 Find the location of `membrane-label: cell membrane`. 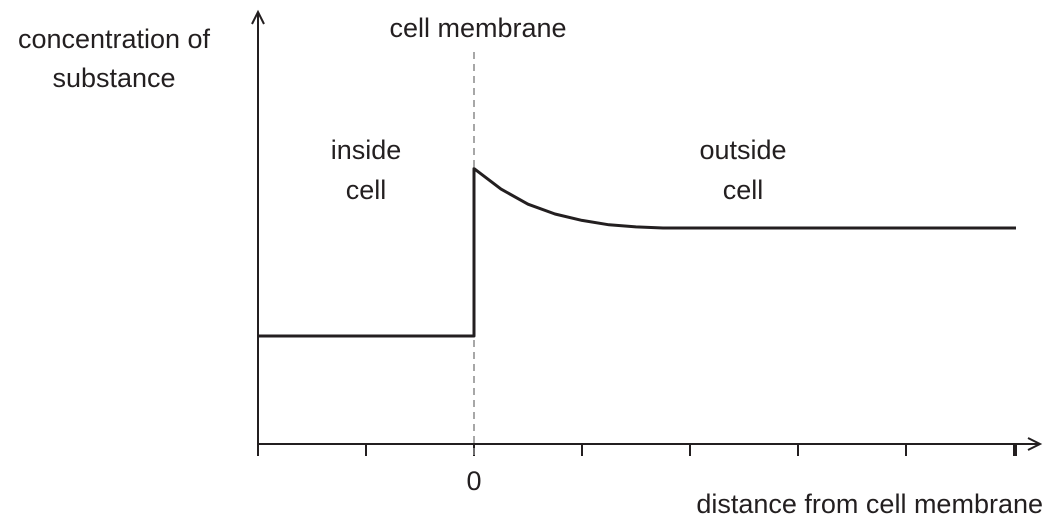

membrane-label: cell membrane is located at coordinates (477, 28).